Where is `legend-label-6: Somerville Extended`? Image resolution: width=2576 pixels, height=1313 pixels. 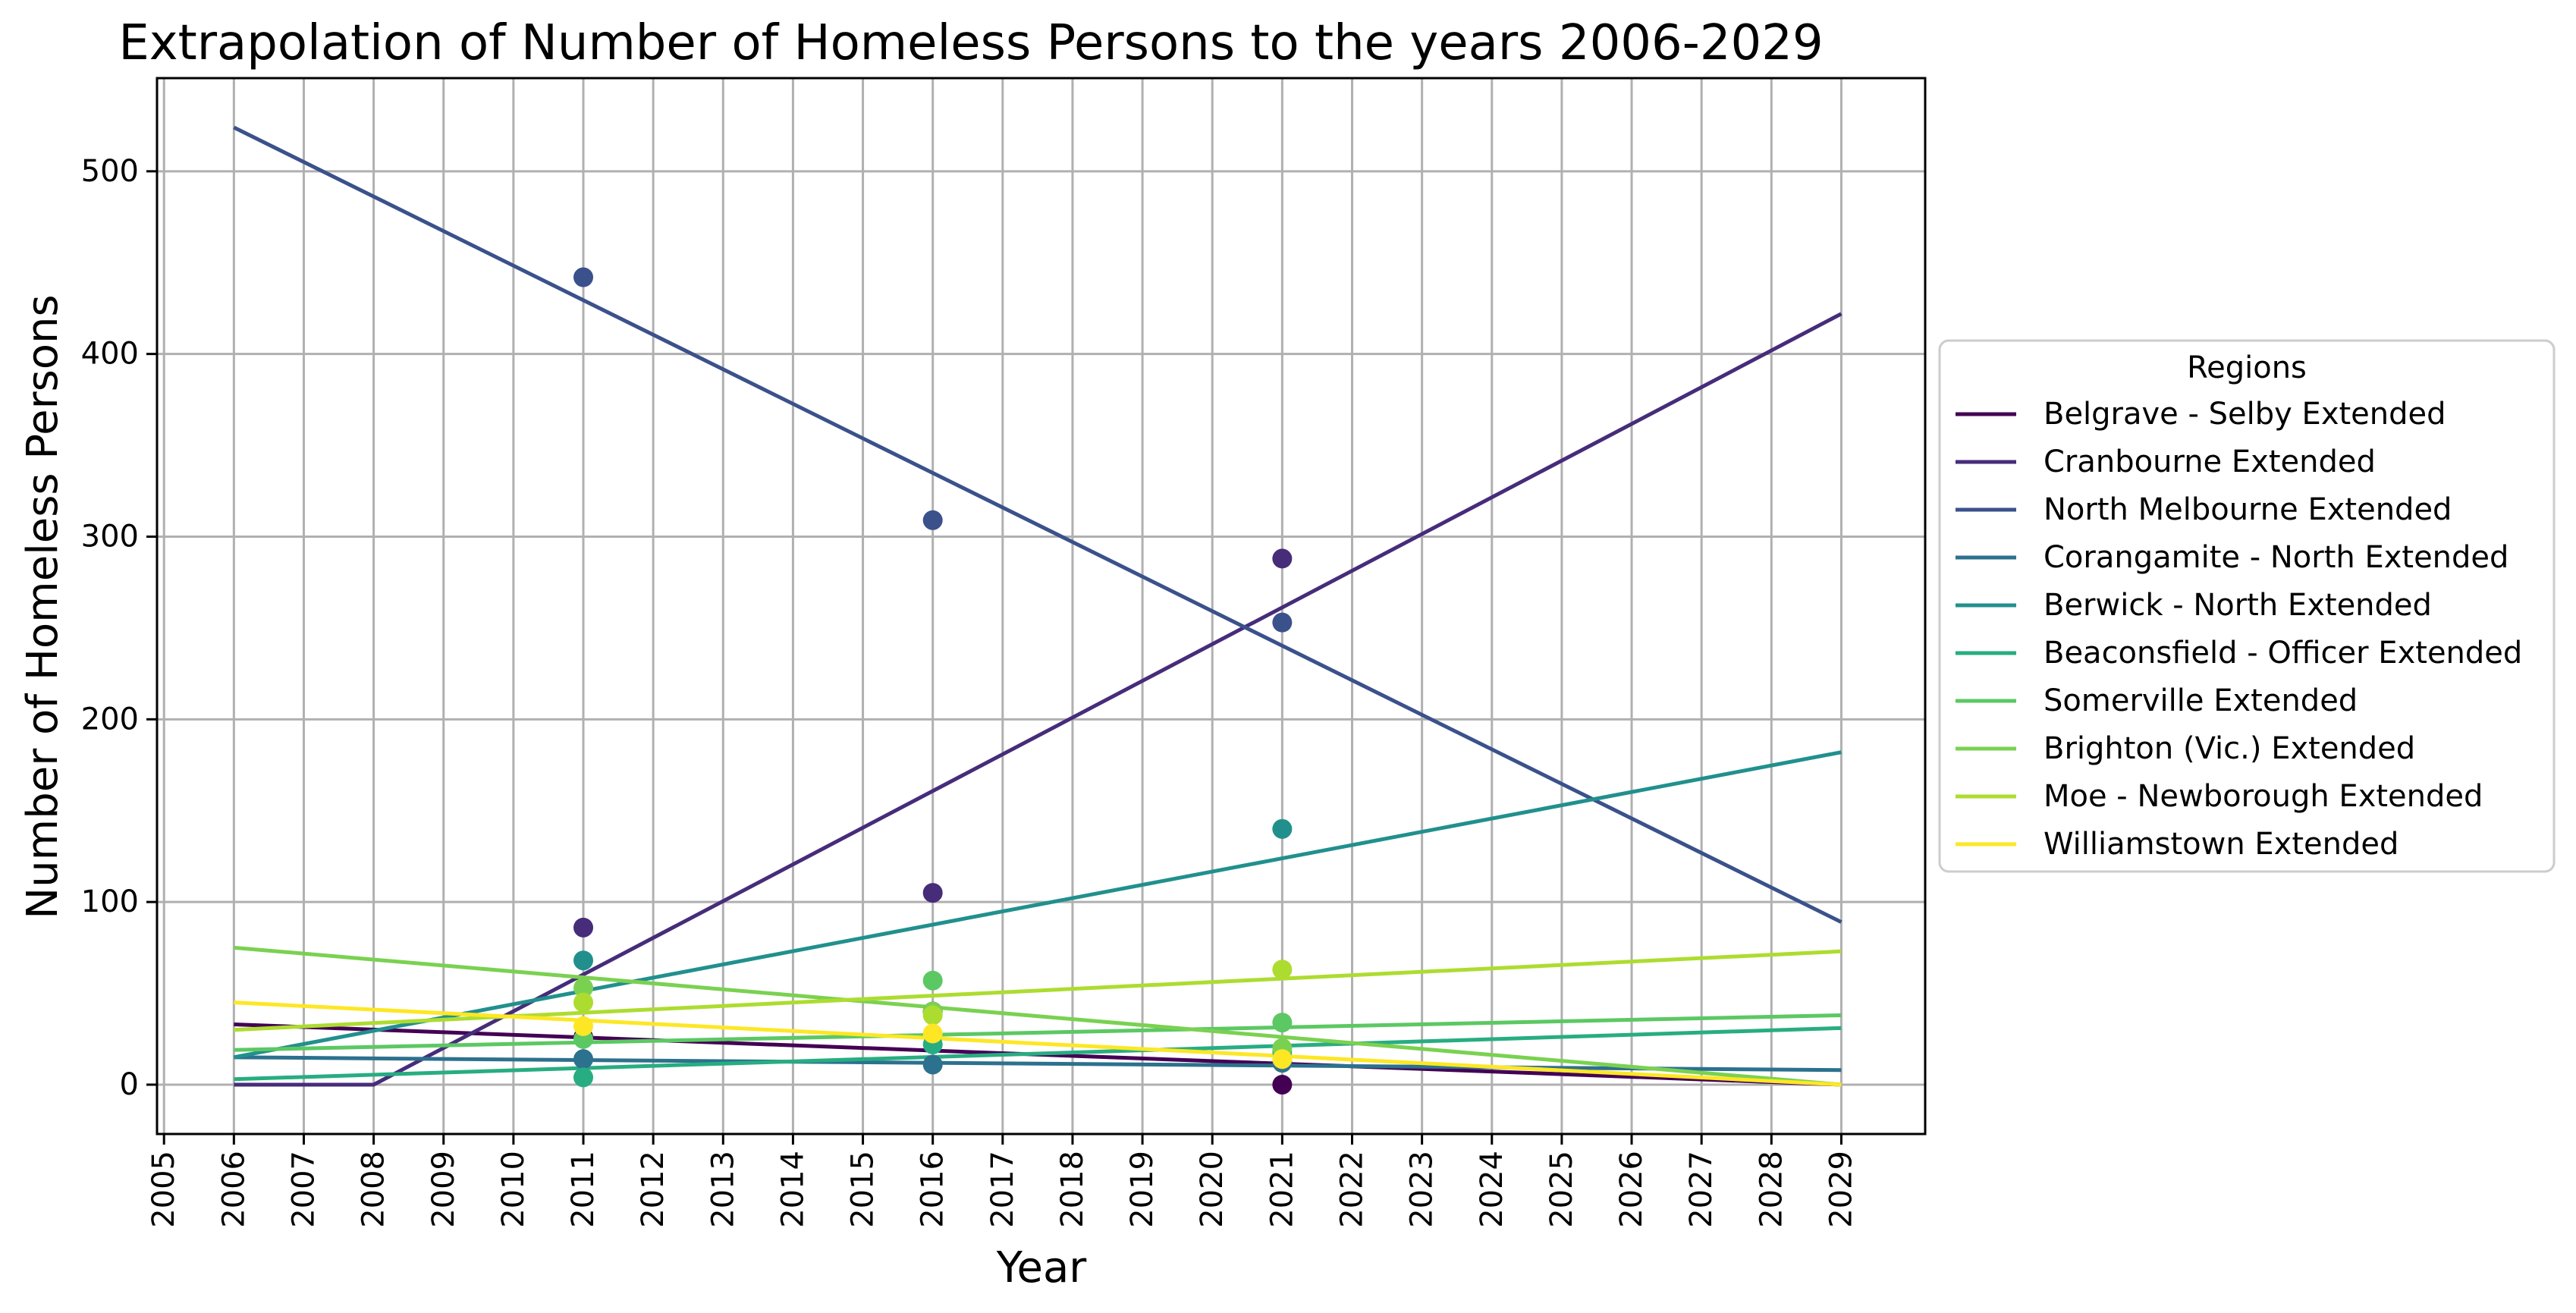 legend-label-6: Somerville Extended is located at coordinates (2201, 700).